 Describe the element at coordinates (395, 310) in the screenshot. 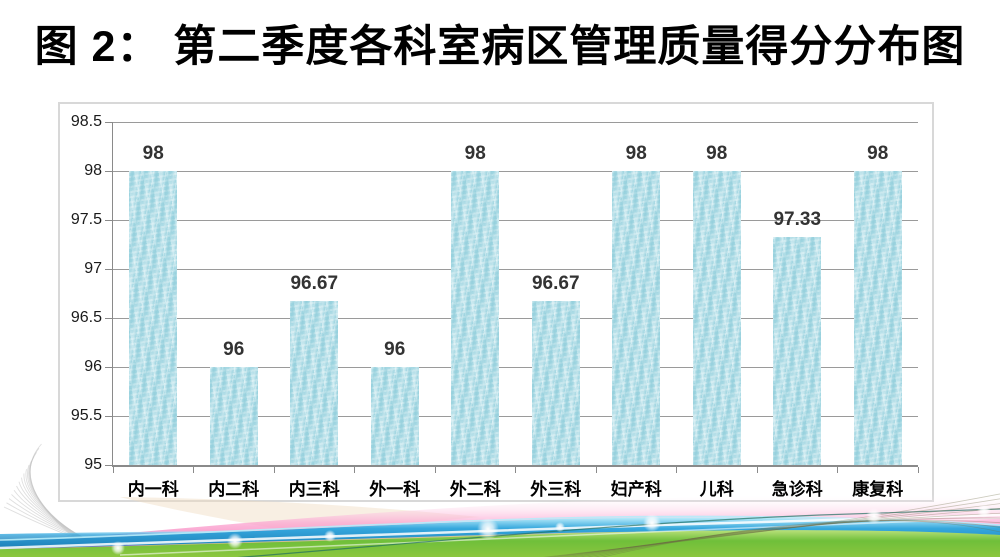

I see `category-slot: 96 外一科` at that location.